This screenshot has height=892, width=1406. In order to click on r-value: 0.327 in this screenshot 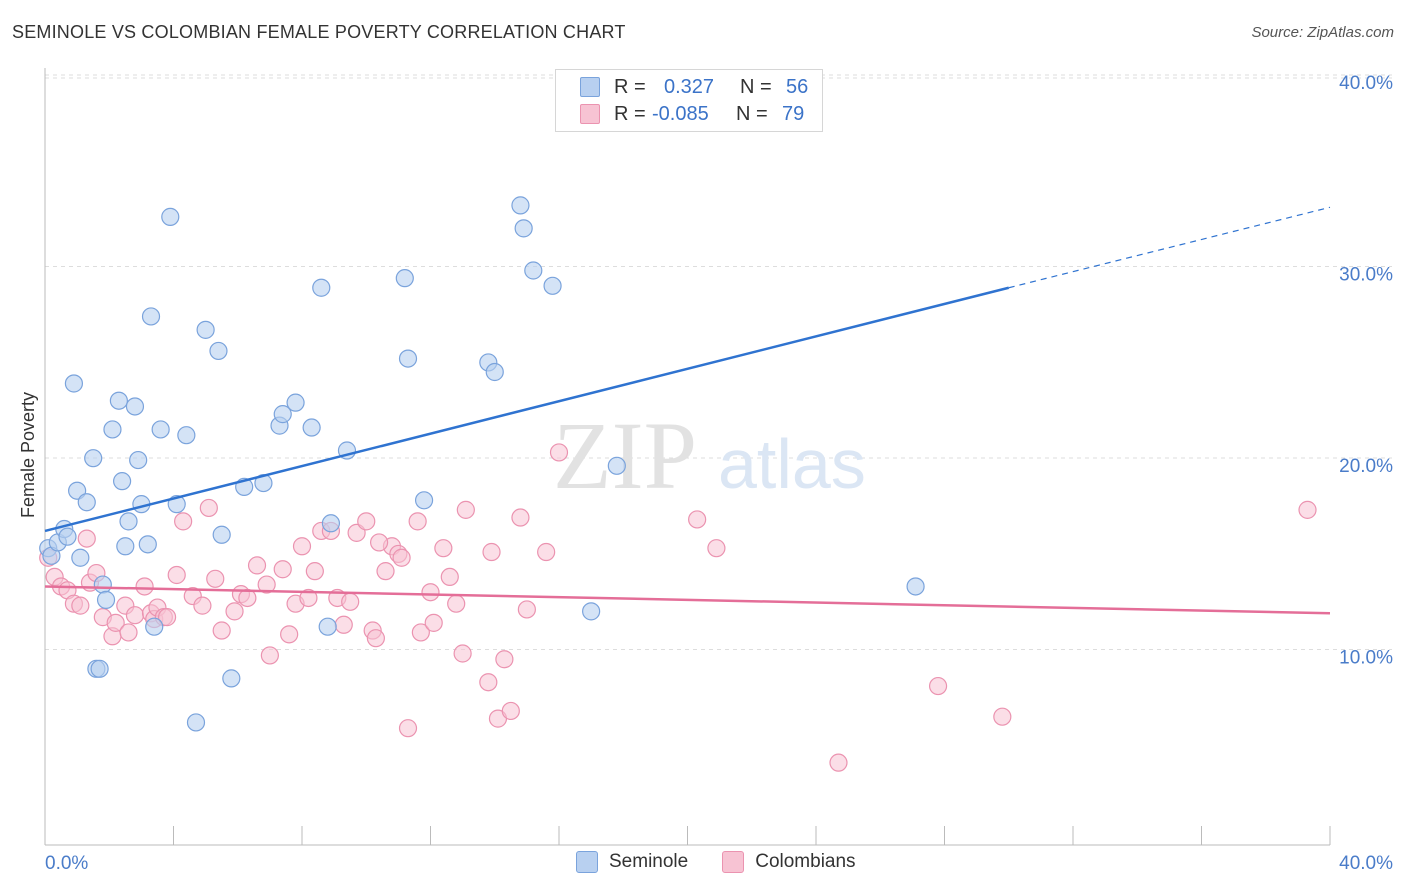, I will do `click(689, 86)`.